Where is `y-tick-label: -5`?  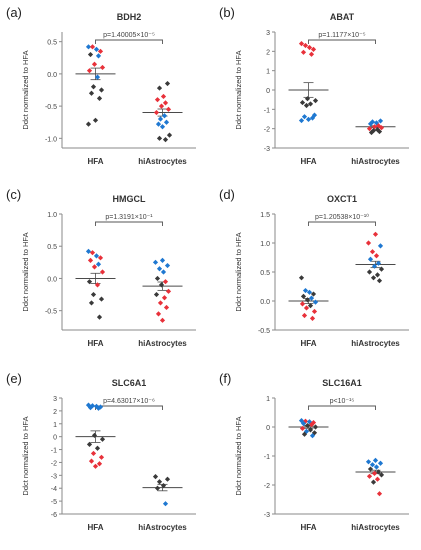 y-tick-label: -5 is located at coordinates (54, 502).